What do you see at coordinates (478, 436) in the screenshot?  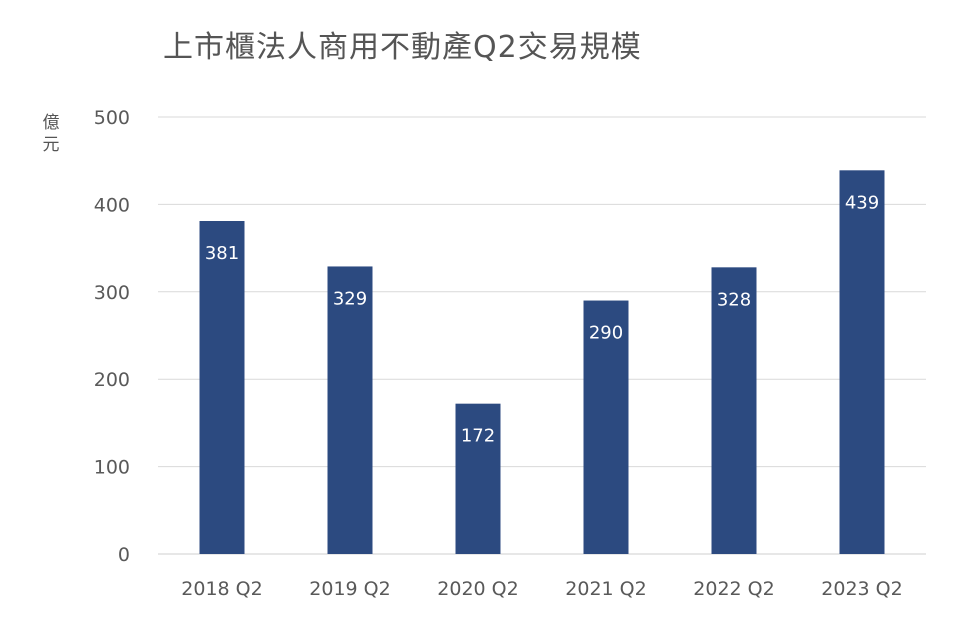 I see `bar-value-label: 172` at bounding box center [478, 436].